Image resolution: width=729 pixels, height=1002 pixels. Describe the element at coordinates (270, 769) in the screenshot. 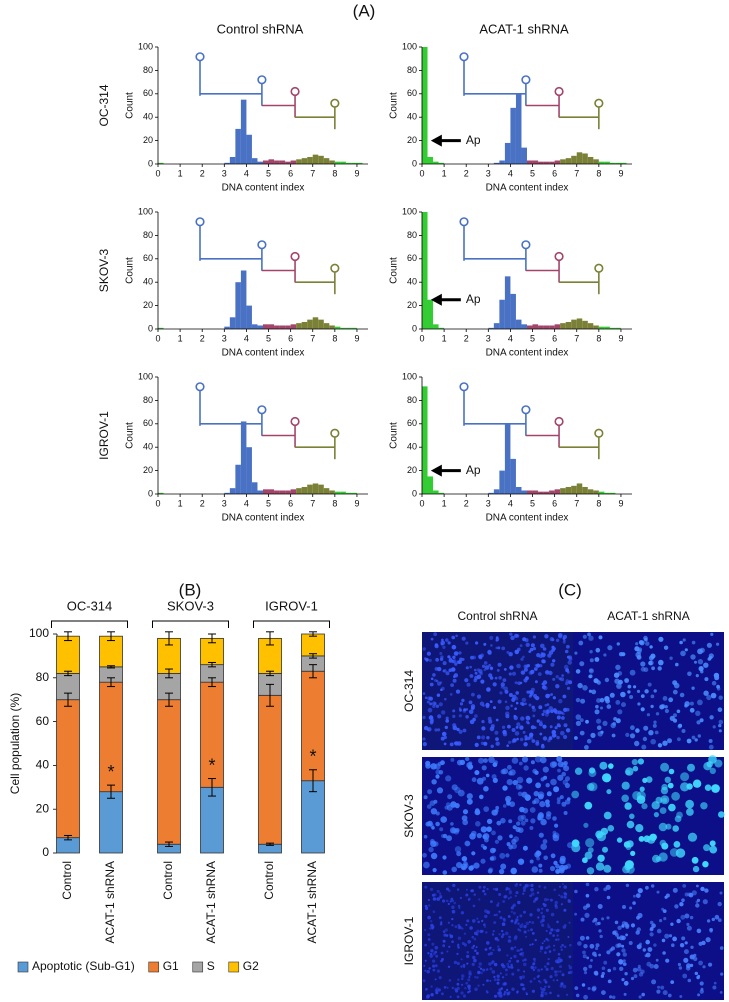

I see `bar-segment` at that location.